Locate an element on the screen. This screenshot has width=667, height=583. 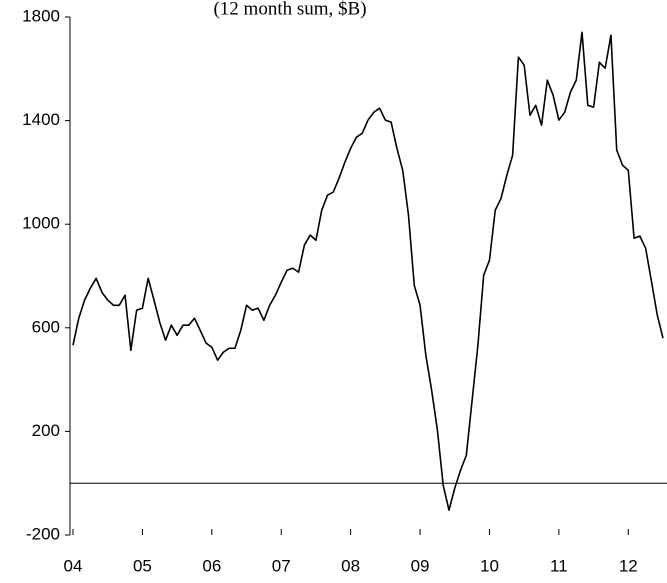
x-tick-label: 04 is located at coordinates (73, 565).